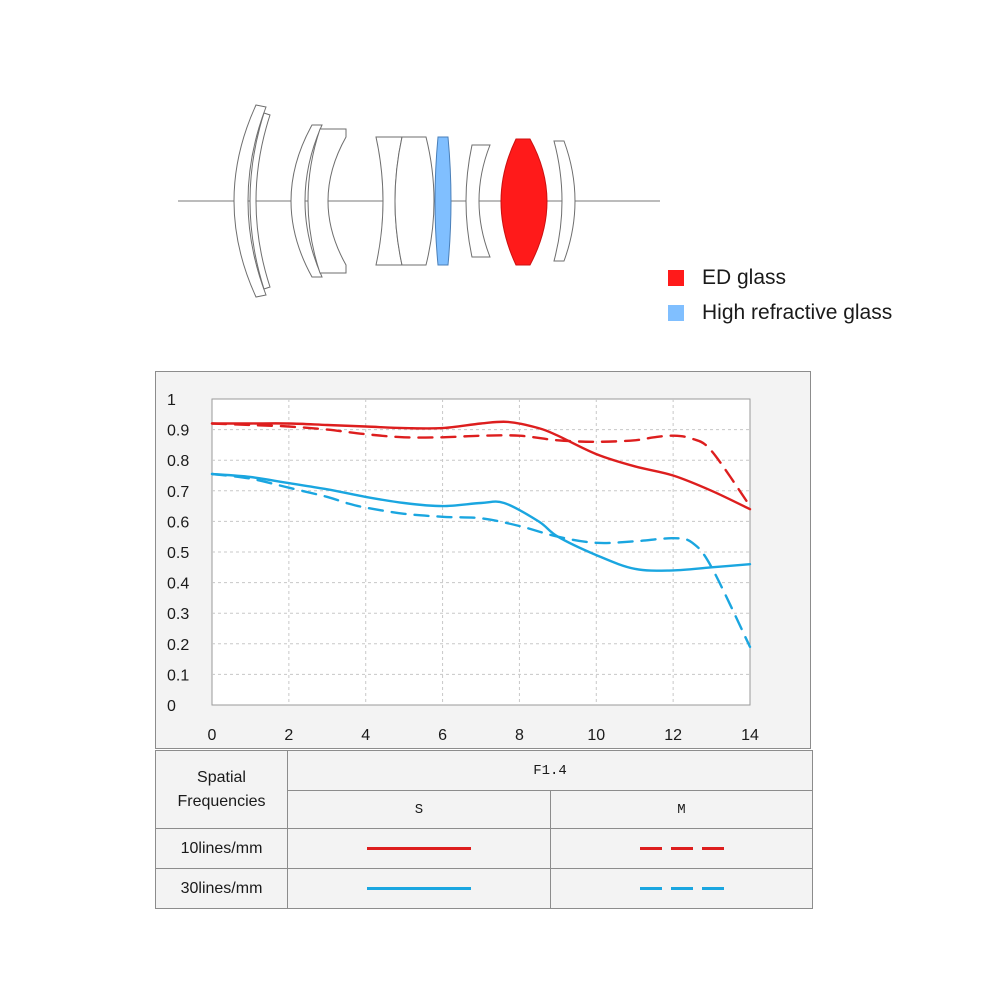 This screenshot has width=1000, height=1000. What do you see at coordinates (550, 770) in the screenshot?
I see `aperture-header: F1.4` at bounding box center [550, 770].